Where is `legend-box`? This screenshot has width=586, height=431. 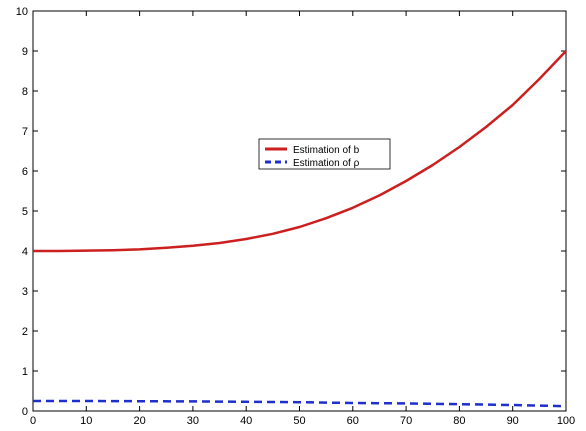 legend-box is located at coordinates (324, 154).